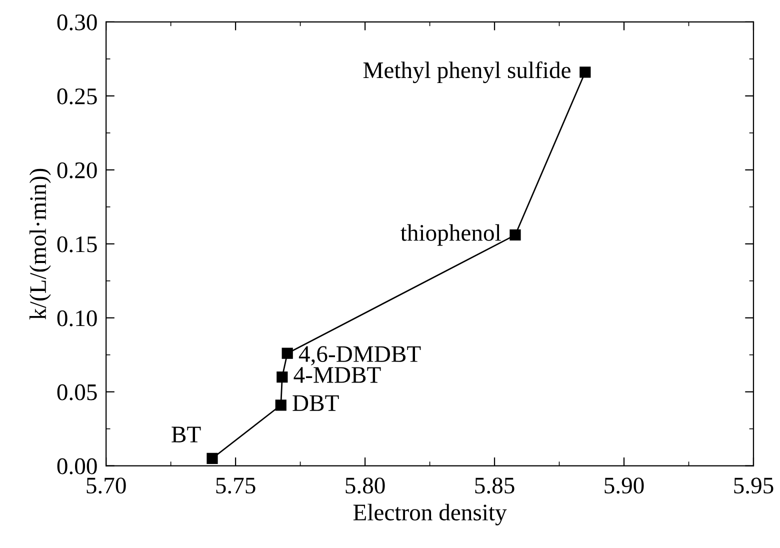 The image size is (780, 548). What do you see at coordinates (77, 244) in the screenshot?
I see `y-tick-label: 0.15` at bounding box center [77, 244].